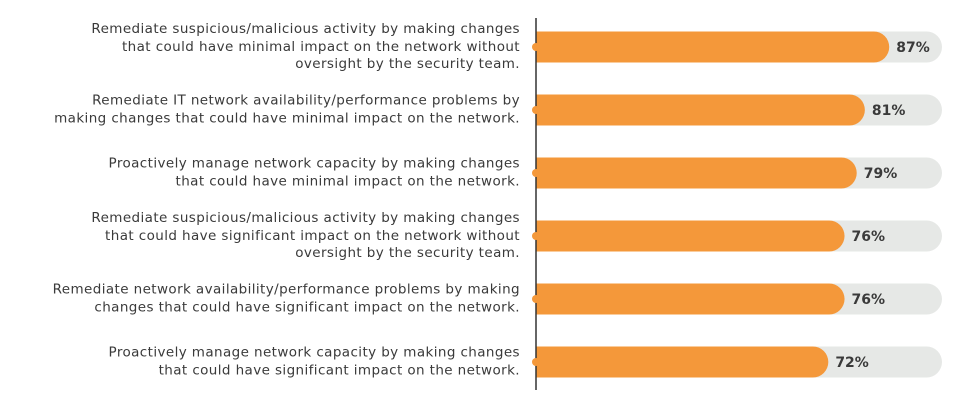 This screenshot has height=403, width=960. Describe the element at coordinates (913, 48) in the screenshot. I see `value-label: 87%` at that location.